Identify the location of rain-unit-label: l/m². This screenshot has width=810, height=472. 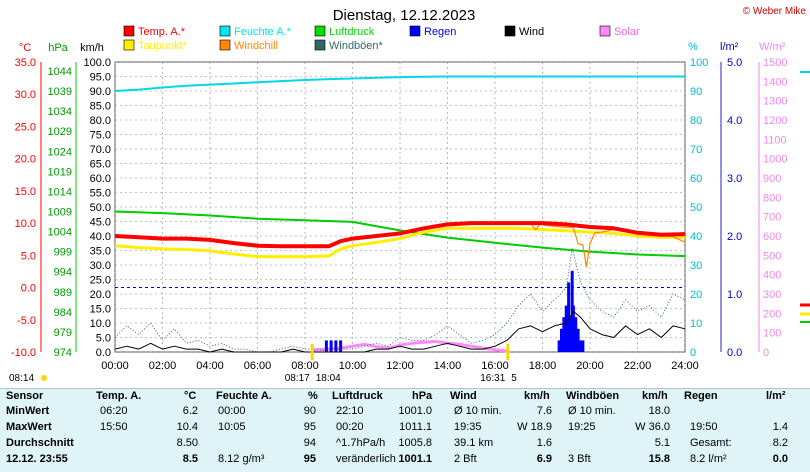
(729, 47).